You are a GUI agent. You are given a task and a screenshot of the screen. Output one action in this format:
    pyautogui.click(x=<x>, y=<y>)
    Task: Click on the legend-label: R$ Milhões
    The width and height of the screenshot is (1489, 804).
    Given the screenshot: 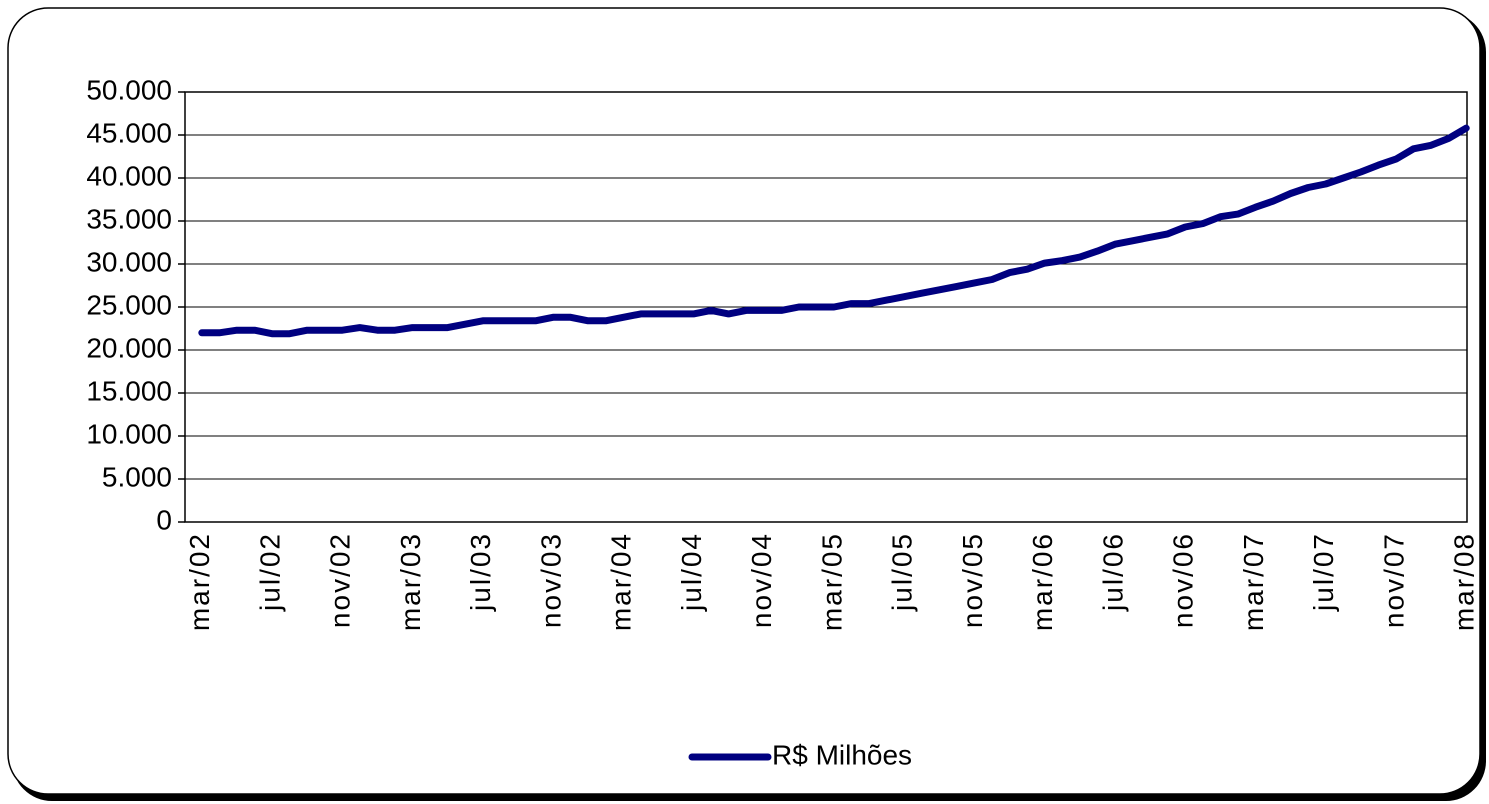 What is the action you would take?
    pyautogui.click(x=842, y=754)
    